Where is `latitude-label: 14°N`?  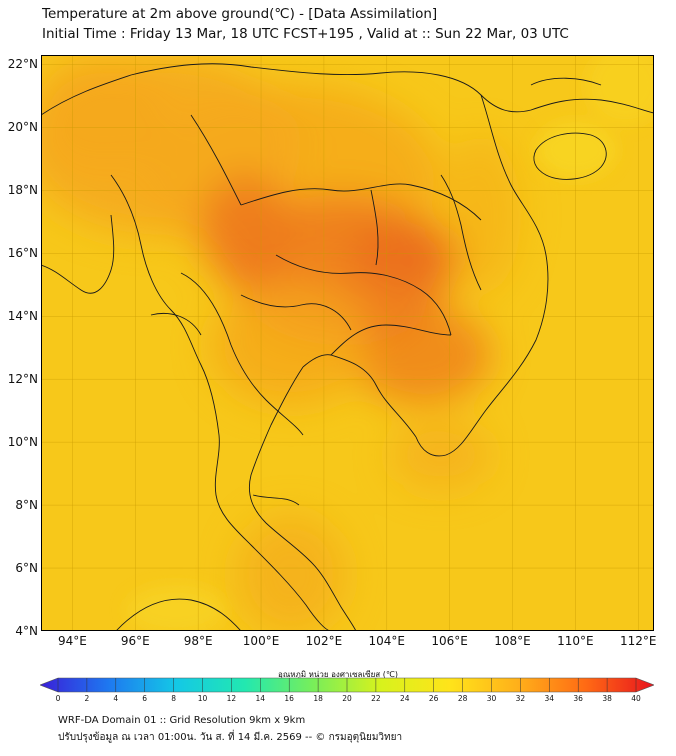
latitude-label: 14°N is located at coordinates (22, 316).